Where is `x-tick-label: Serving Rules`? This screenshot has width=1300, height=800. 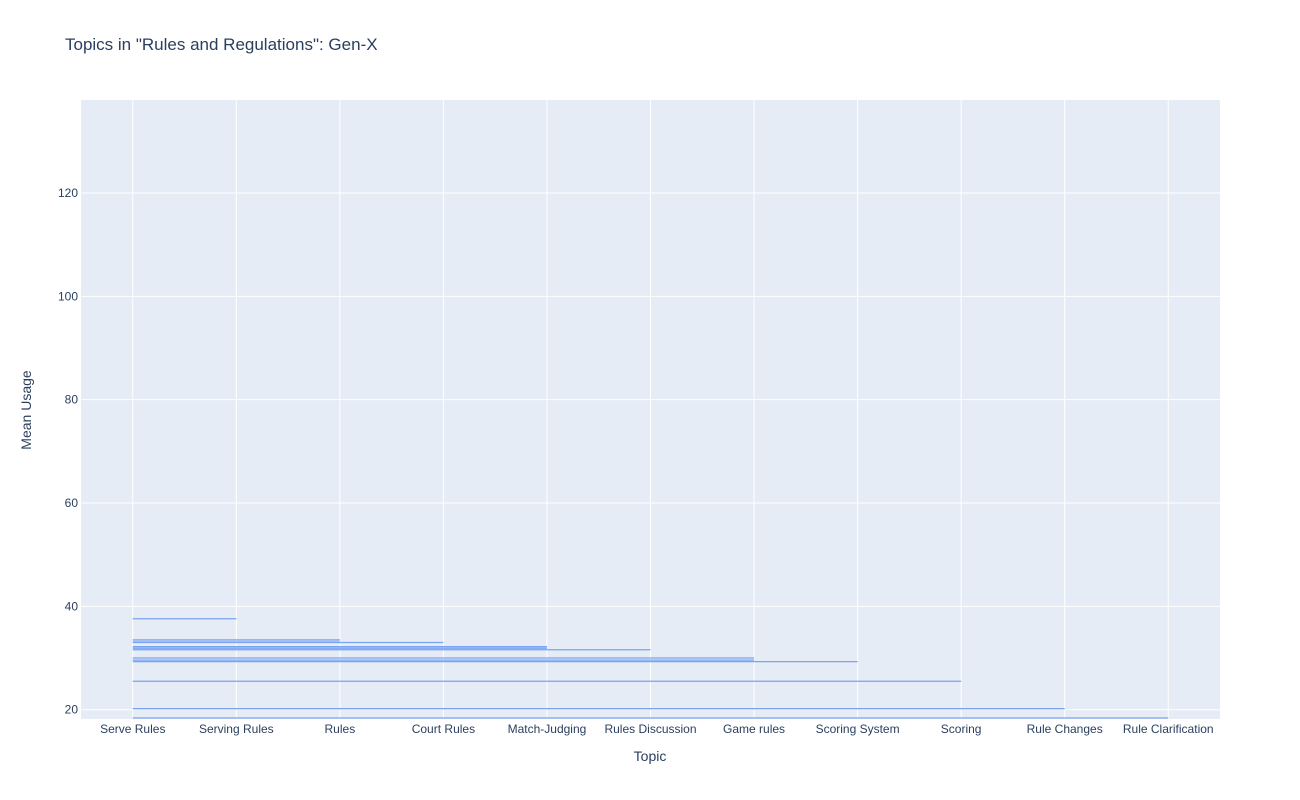
x-tick-label: Serving Rules is located at coordinates (236, 729).